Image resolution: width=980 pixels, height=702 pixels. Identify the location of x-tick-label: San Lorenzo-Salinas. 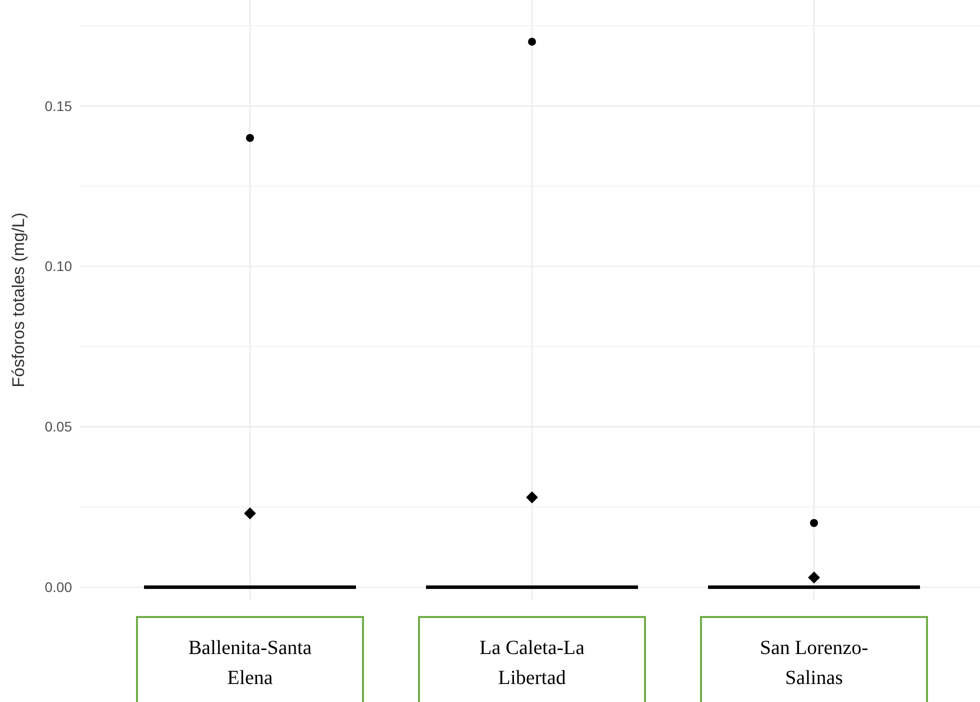
(814, 663).